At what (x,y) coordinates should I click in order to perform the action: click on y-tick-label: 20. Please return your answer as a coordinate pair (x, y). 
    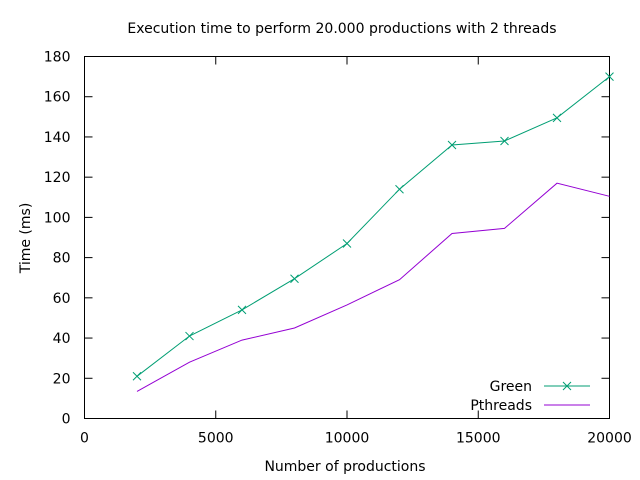
    Looking at the image, I should click on (62, 379).